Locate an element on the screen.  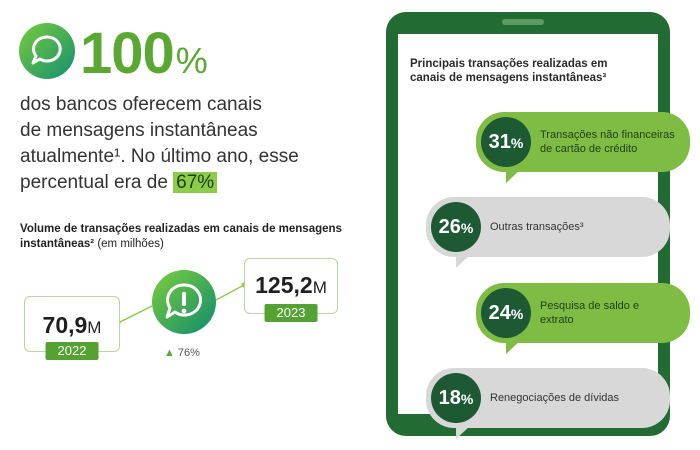
percent-value: 18 is located at coordinates (449, 398).